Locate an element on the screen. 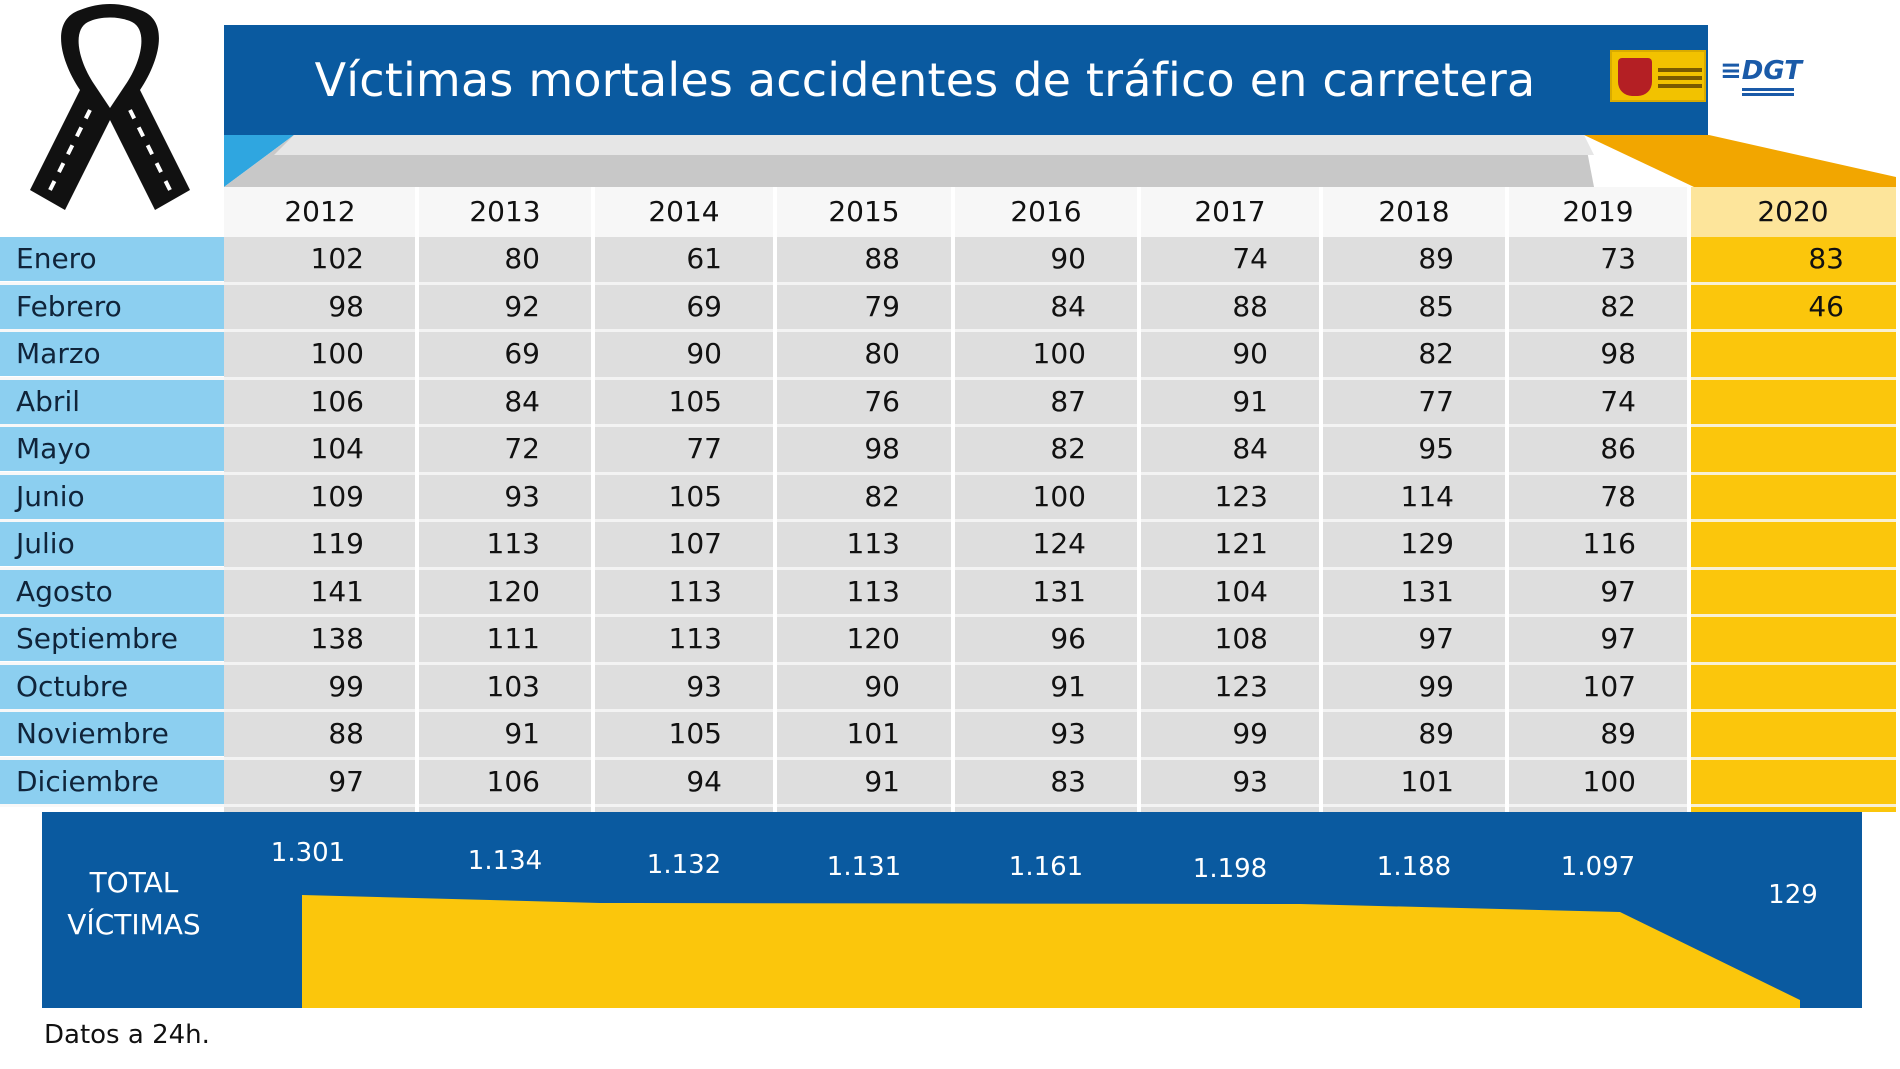 The height and width of the screenshot is (1069, 1900). spain-government-logo is located at coordinates (1658, 76).